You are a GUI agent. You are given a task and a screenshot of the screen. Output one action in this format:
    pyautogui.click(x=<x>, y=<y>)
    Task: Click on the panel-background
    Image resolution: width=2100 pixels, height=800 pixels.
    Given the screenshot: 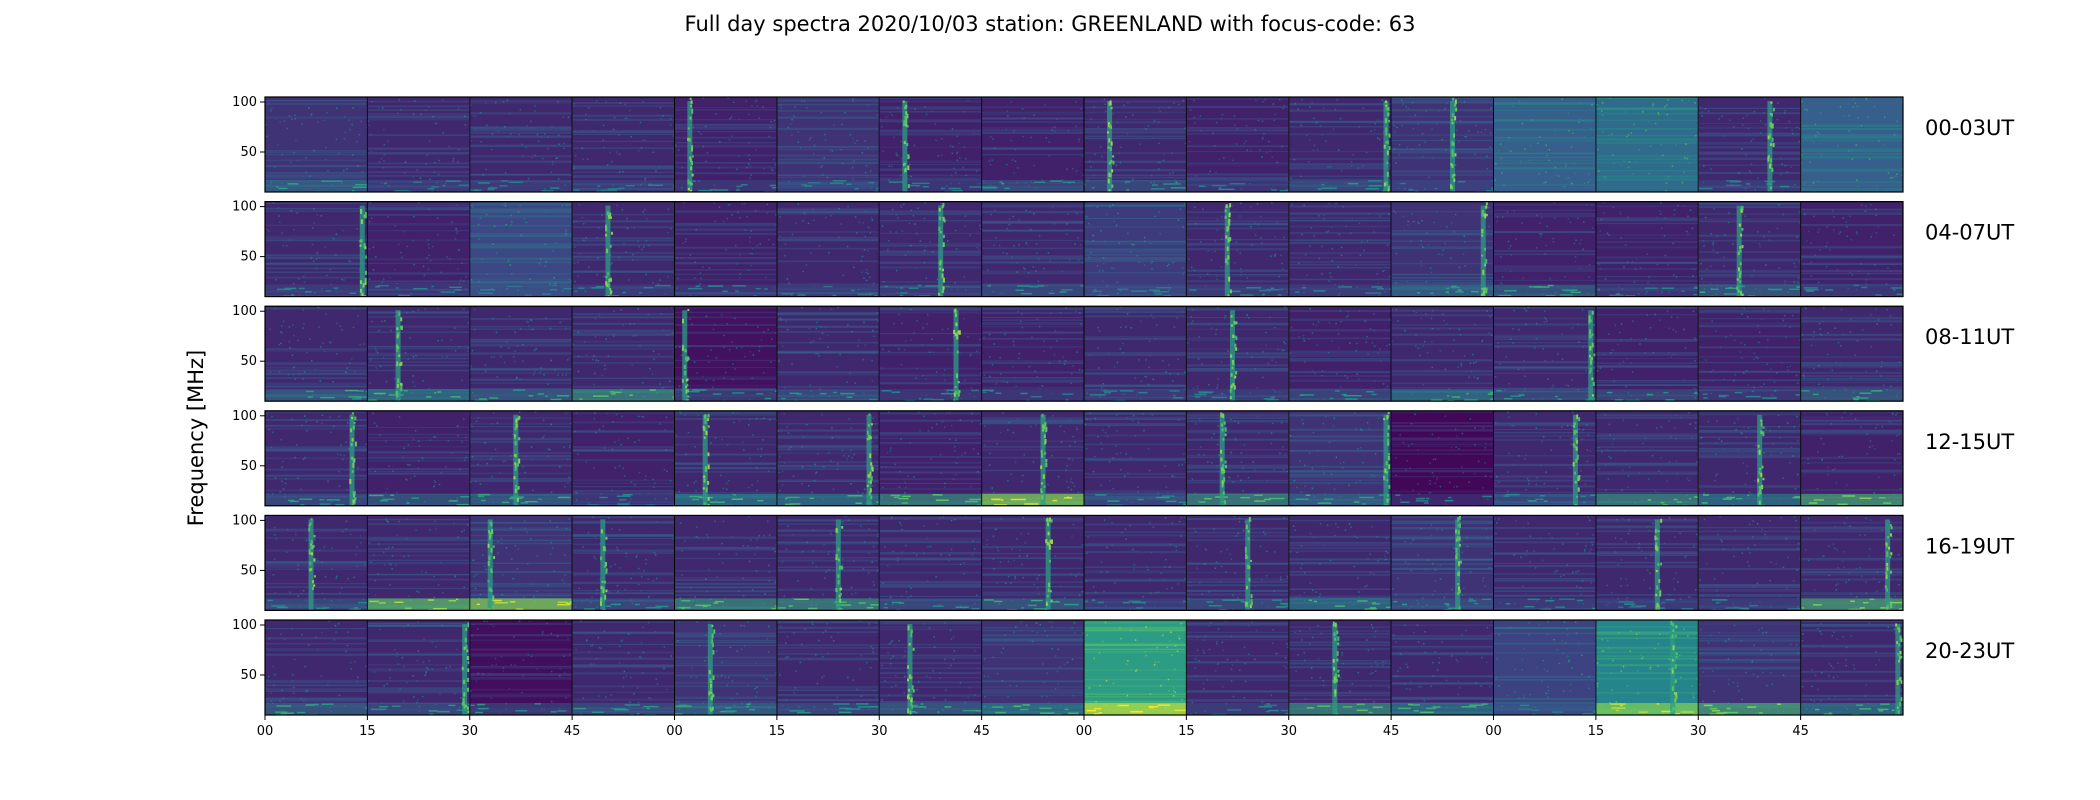 What is the action you would take?
    pyautogui.click(x=316, y=354)
    